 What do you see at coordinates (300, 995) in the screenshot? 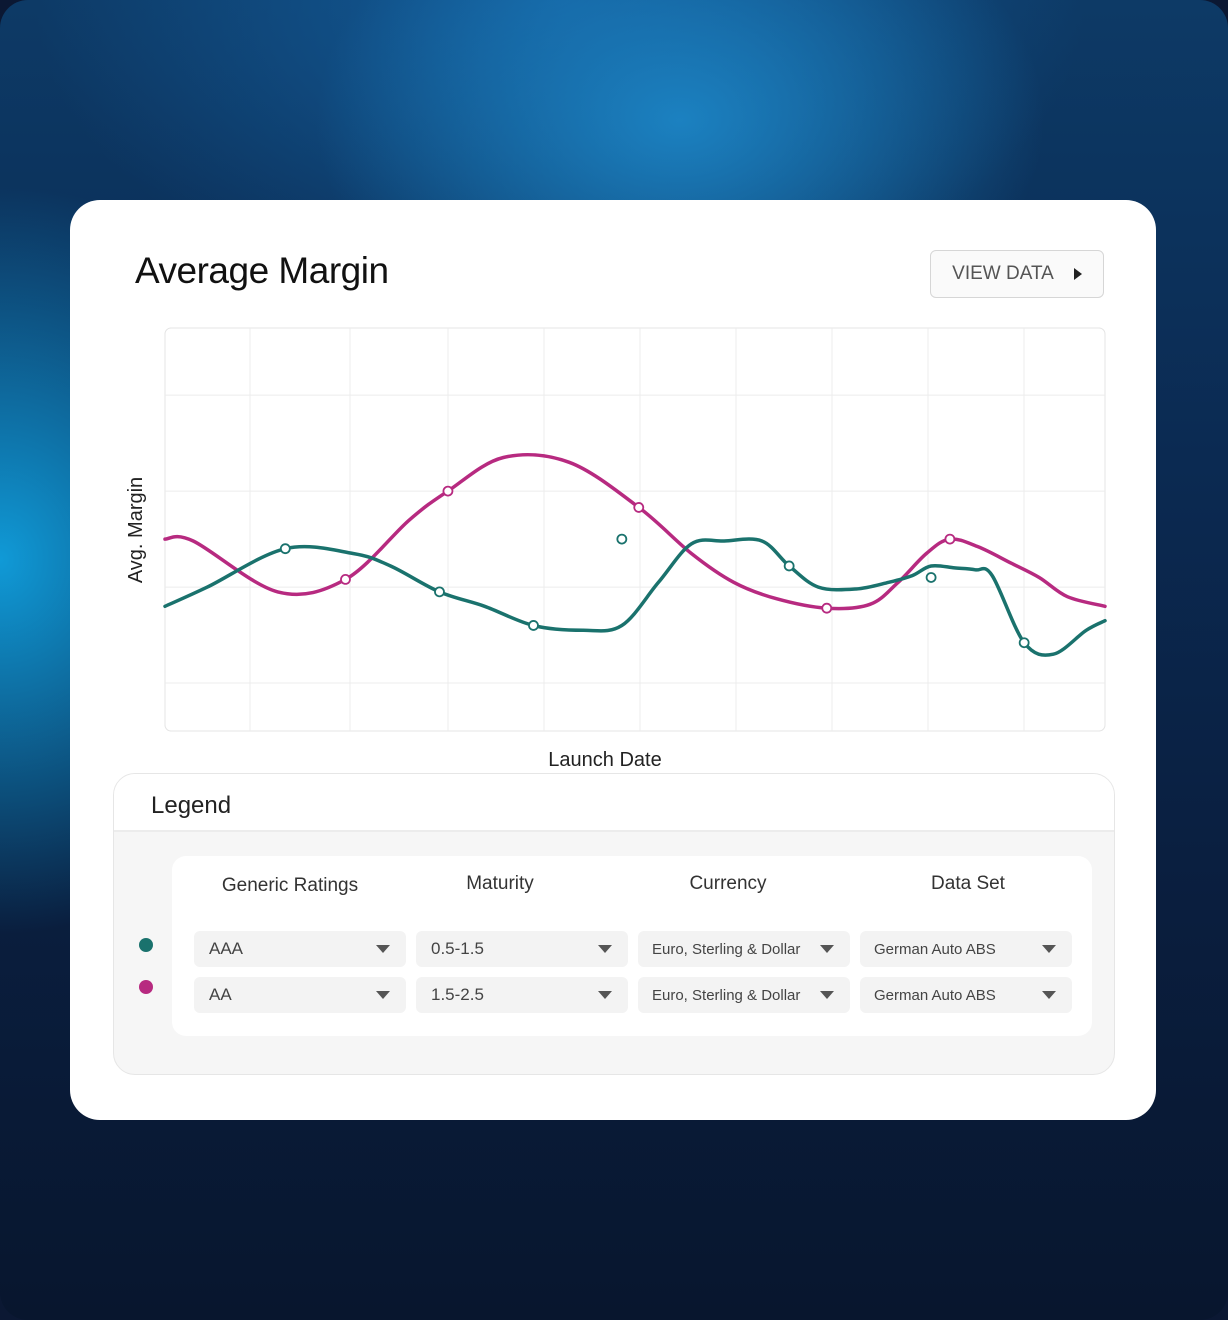
I see `rating-select-row-2: AA` at bounding box center [300, 995].